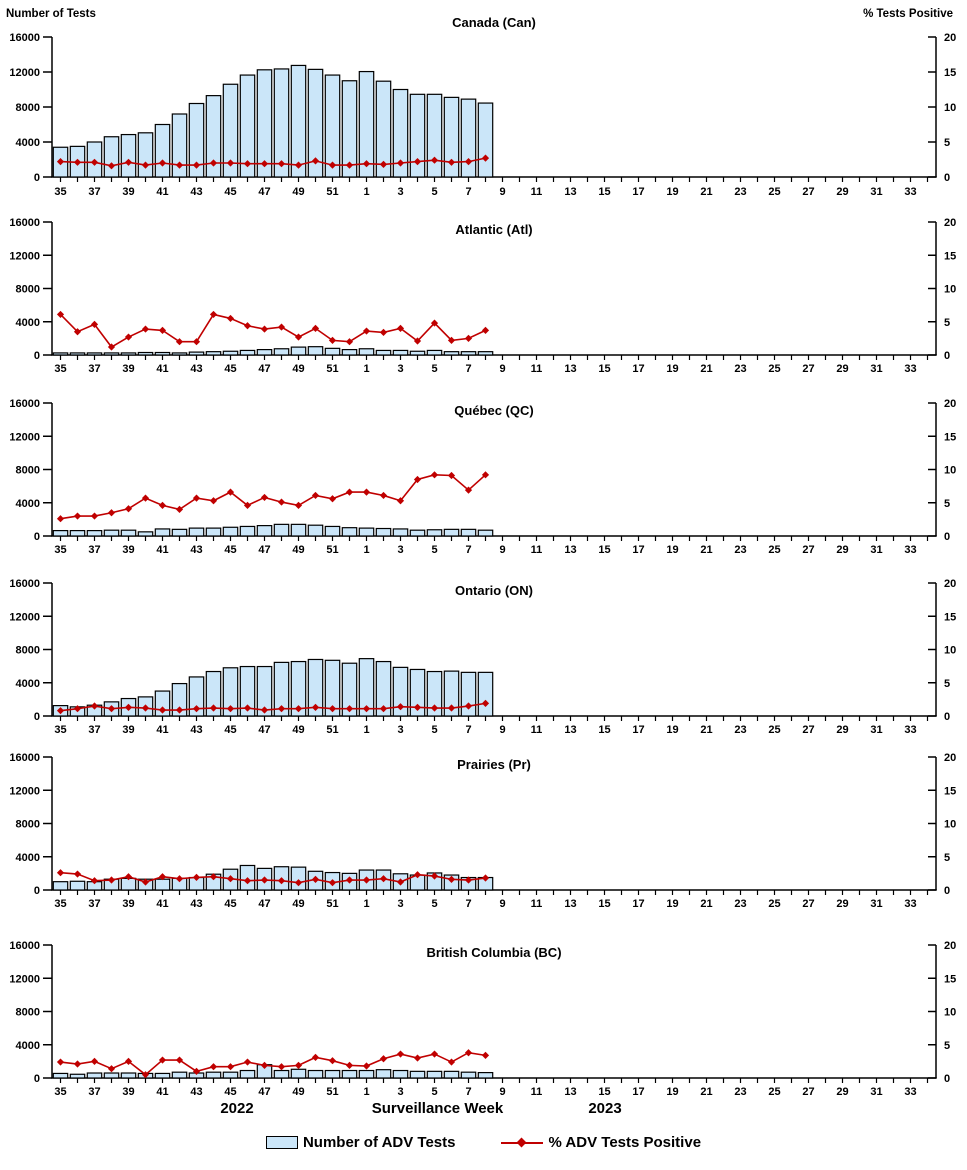 This screenshot has height=1170, width=967. I want to click on svg-text: 9, so click(502, 730).